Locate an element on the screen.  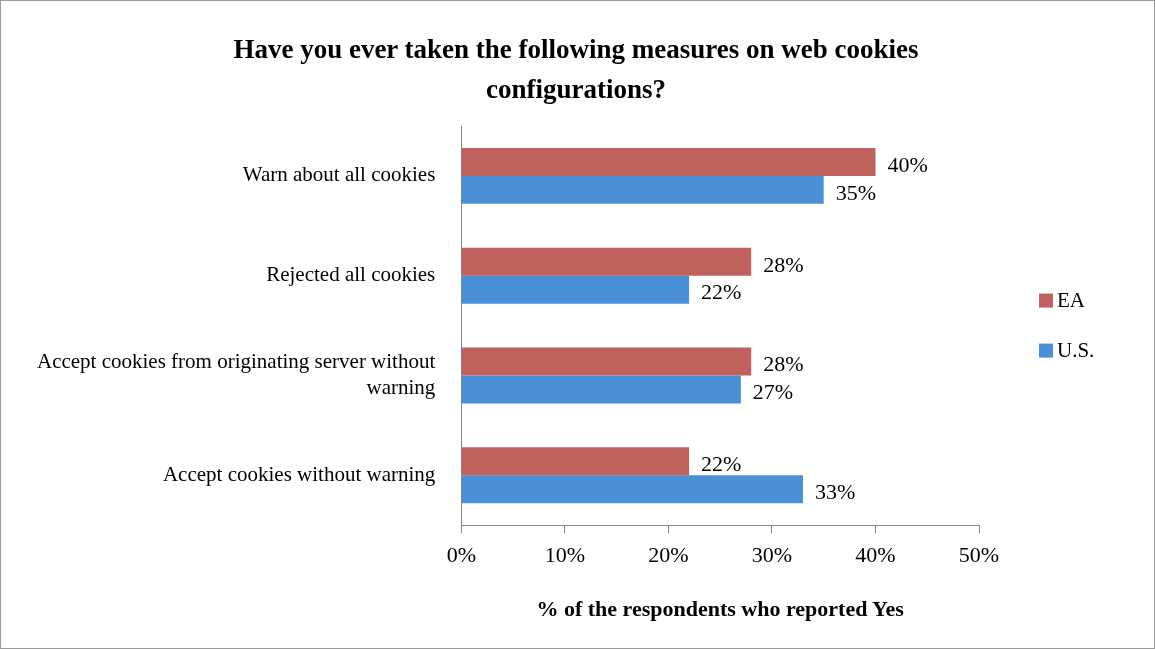
legend-label: U.S. is located at coordinates (1076, 350).